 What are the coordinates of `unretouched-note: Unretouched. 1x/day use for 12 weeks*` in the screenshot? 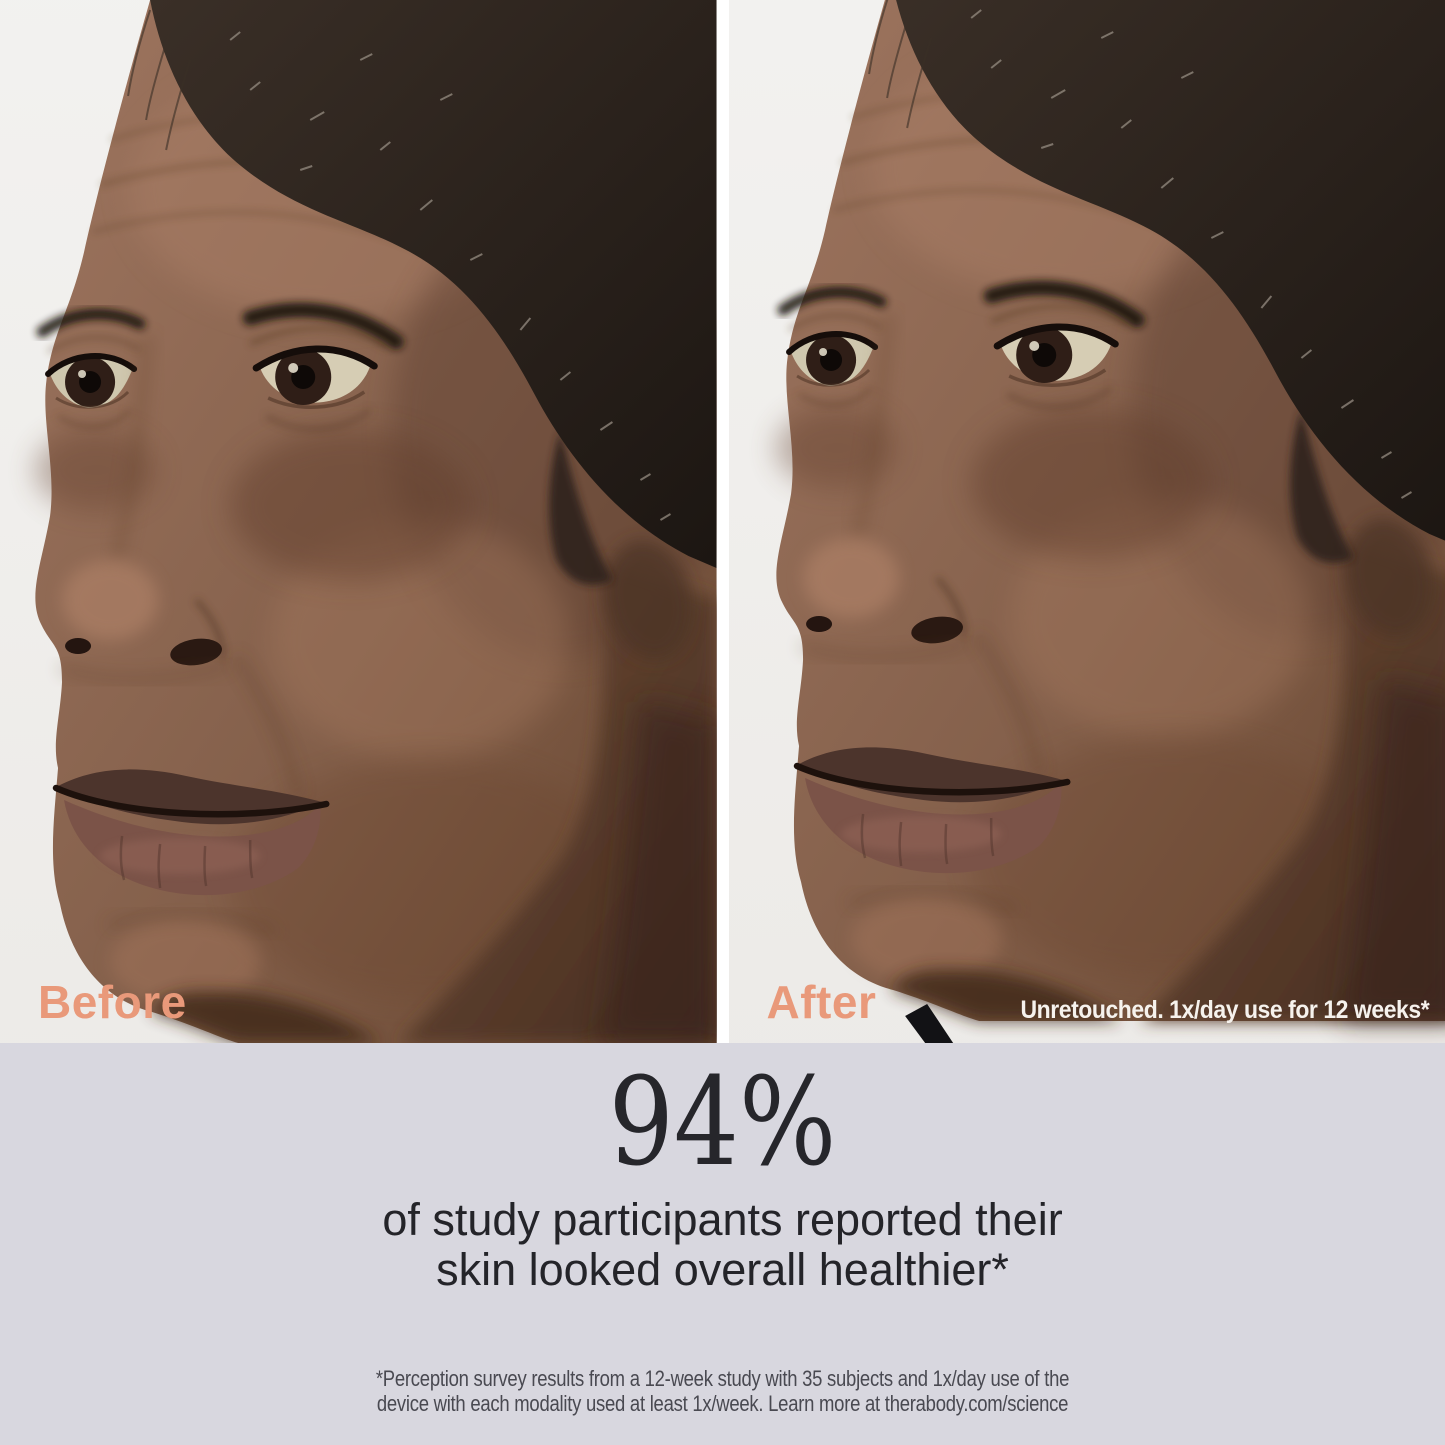 It's located at (1224, 1010).